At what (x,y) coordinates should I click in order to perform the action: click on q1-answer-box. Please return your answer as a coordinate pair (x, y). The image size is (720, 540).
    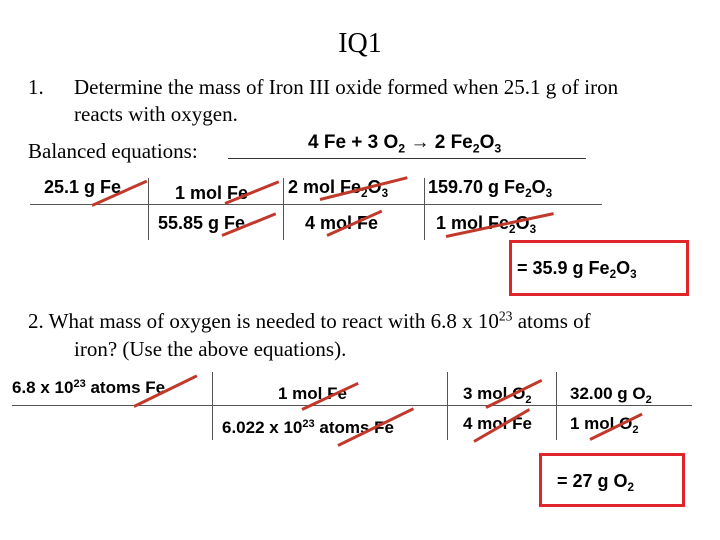
    Looking at the image, I should click on (599, 268).